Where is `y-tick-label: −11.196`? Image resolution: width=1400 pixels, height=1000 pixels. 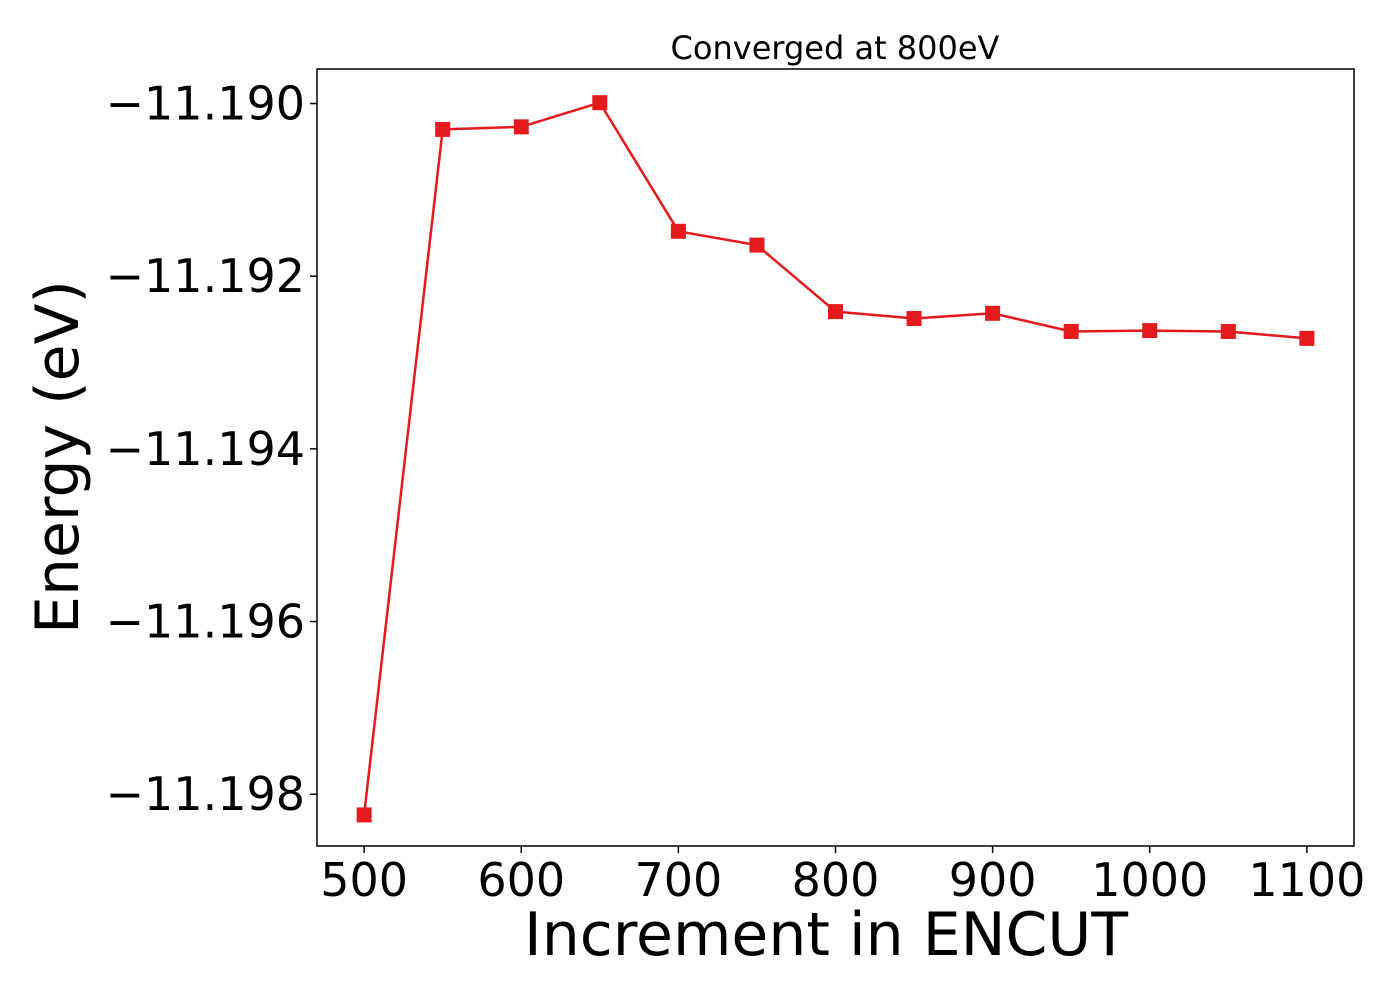
y-tick-label: −11.196 is located at coordinates (206, 622).